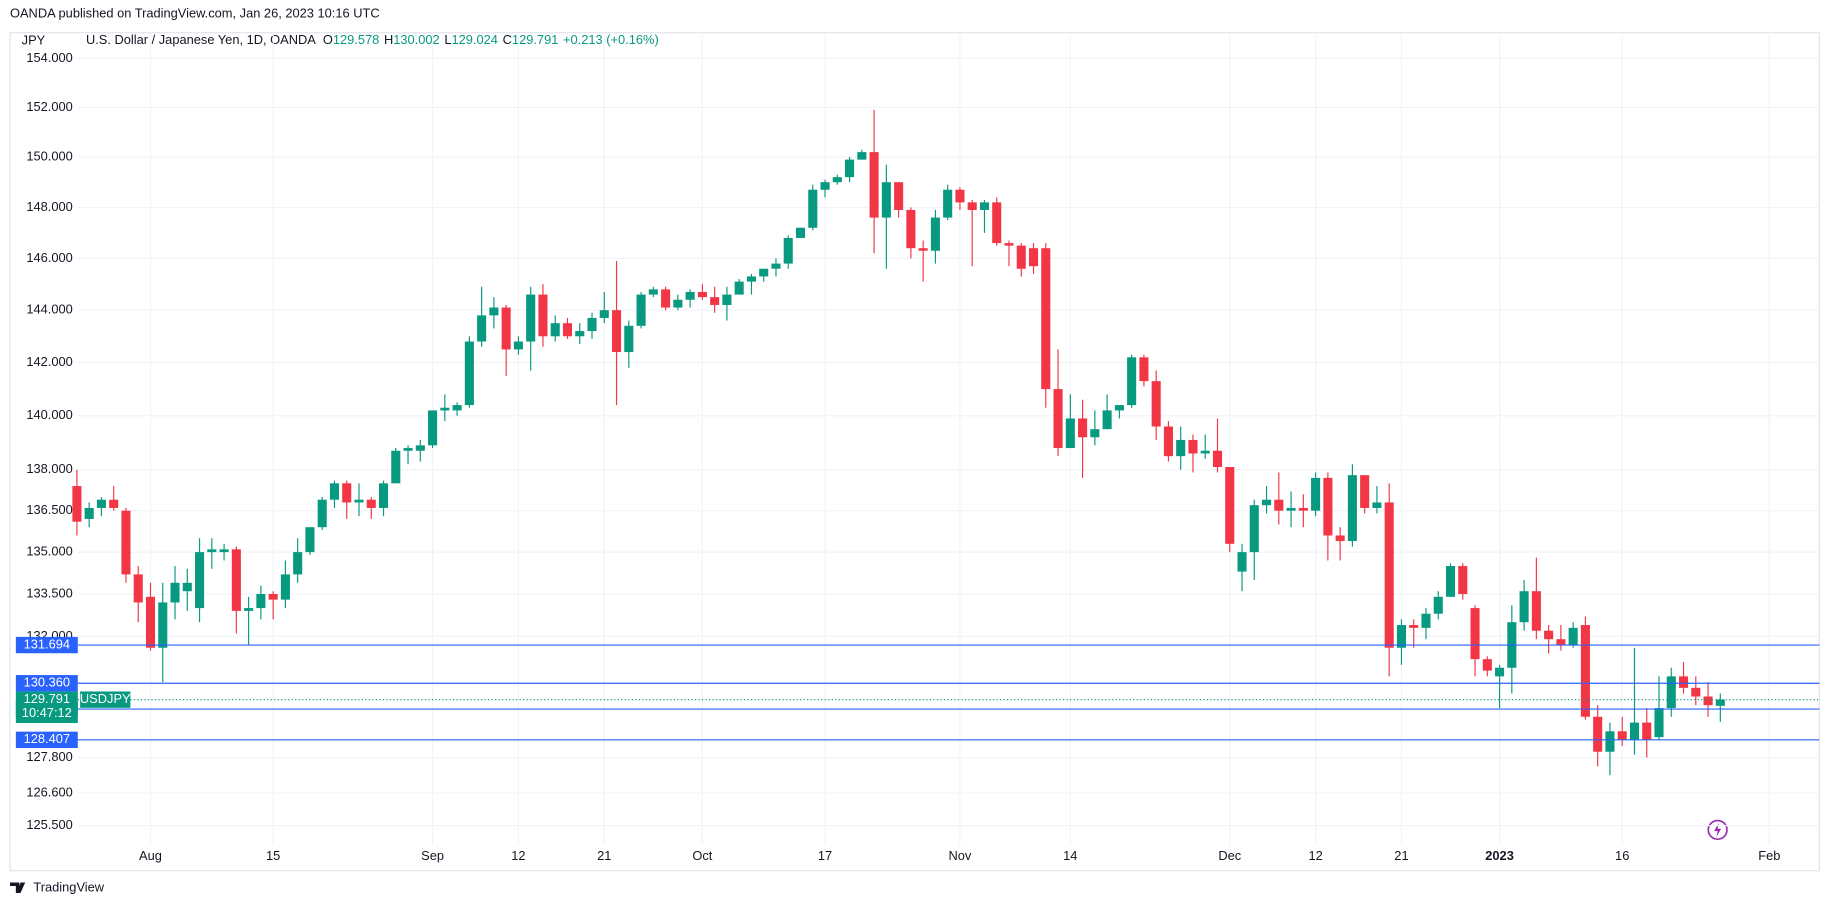 This screenshot has width=1834, height=907. I want to click on alert-circle, so click(1717, 830).